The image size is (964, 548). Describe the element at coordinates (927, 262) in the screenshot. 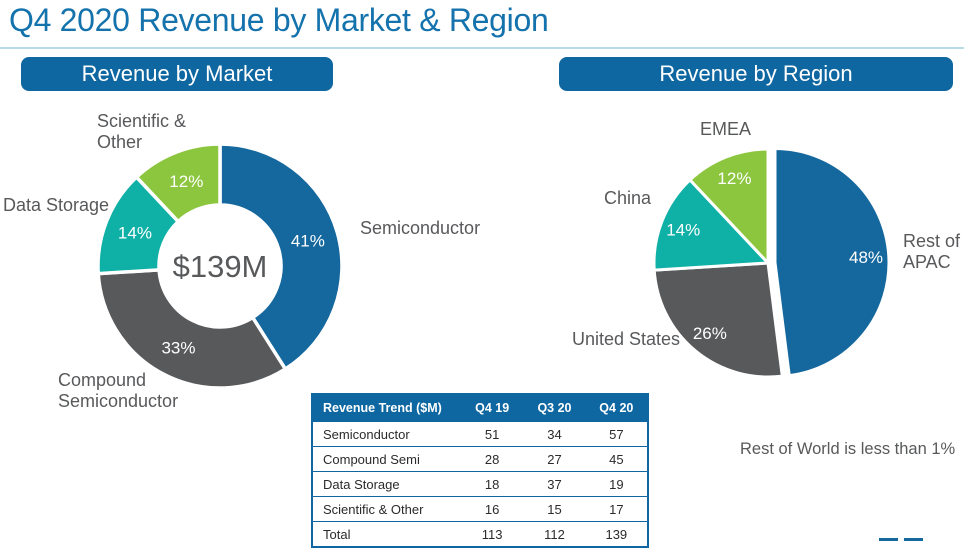

I see `label-rest-of-apac-line2: APAC` at that location.